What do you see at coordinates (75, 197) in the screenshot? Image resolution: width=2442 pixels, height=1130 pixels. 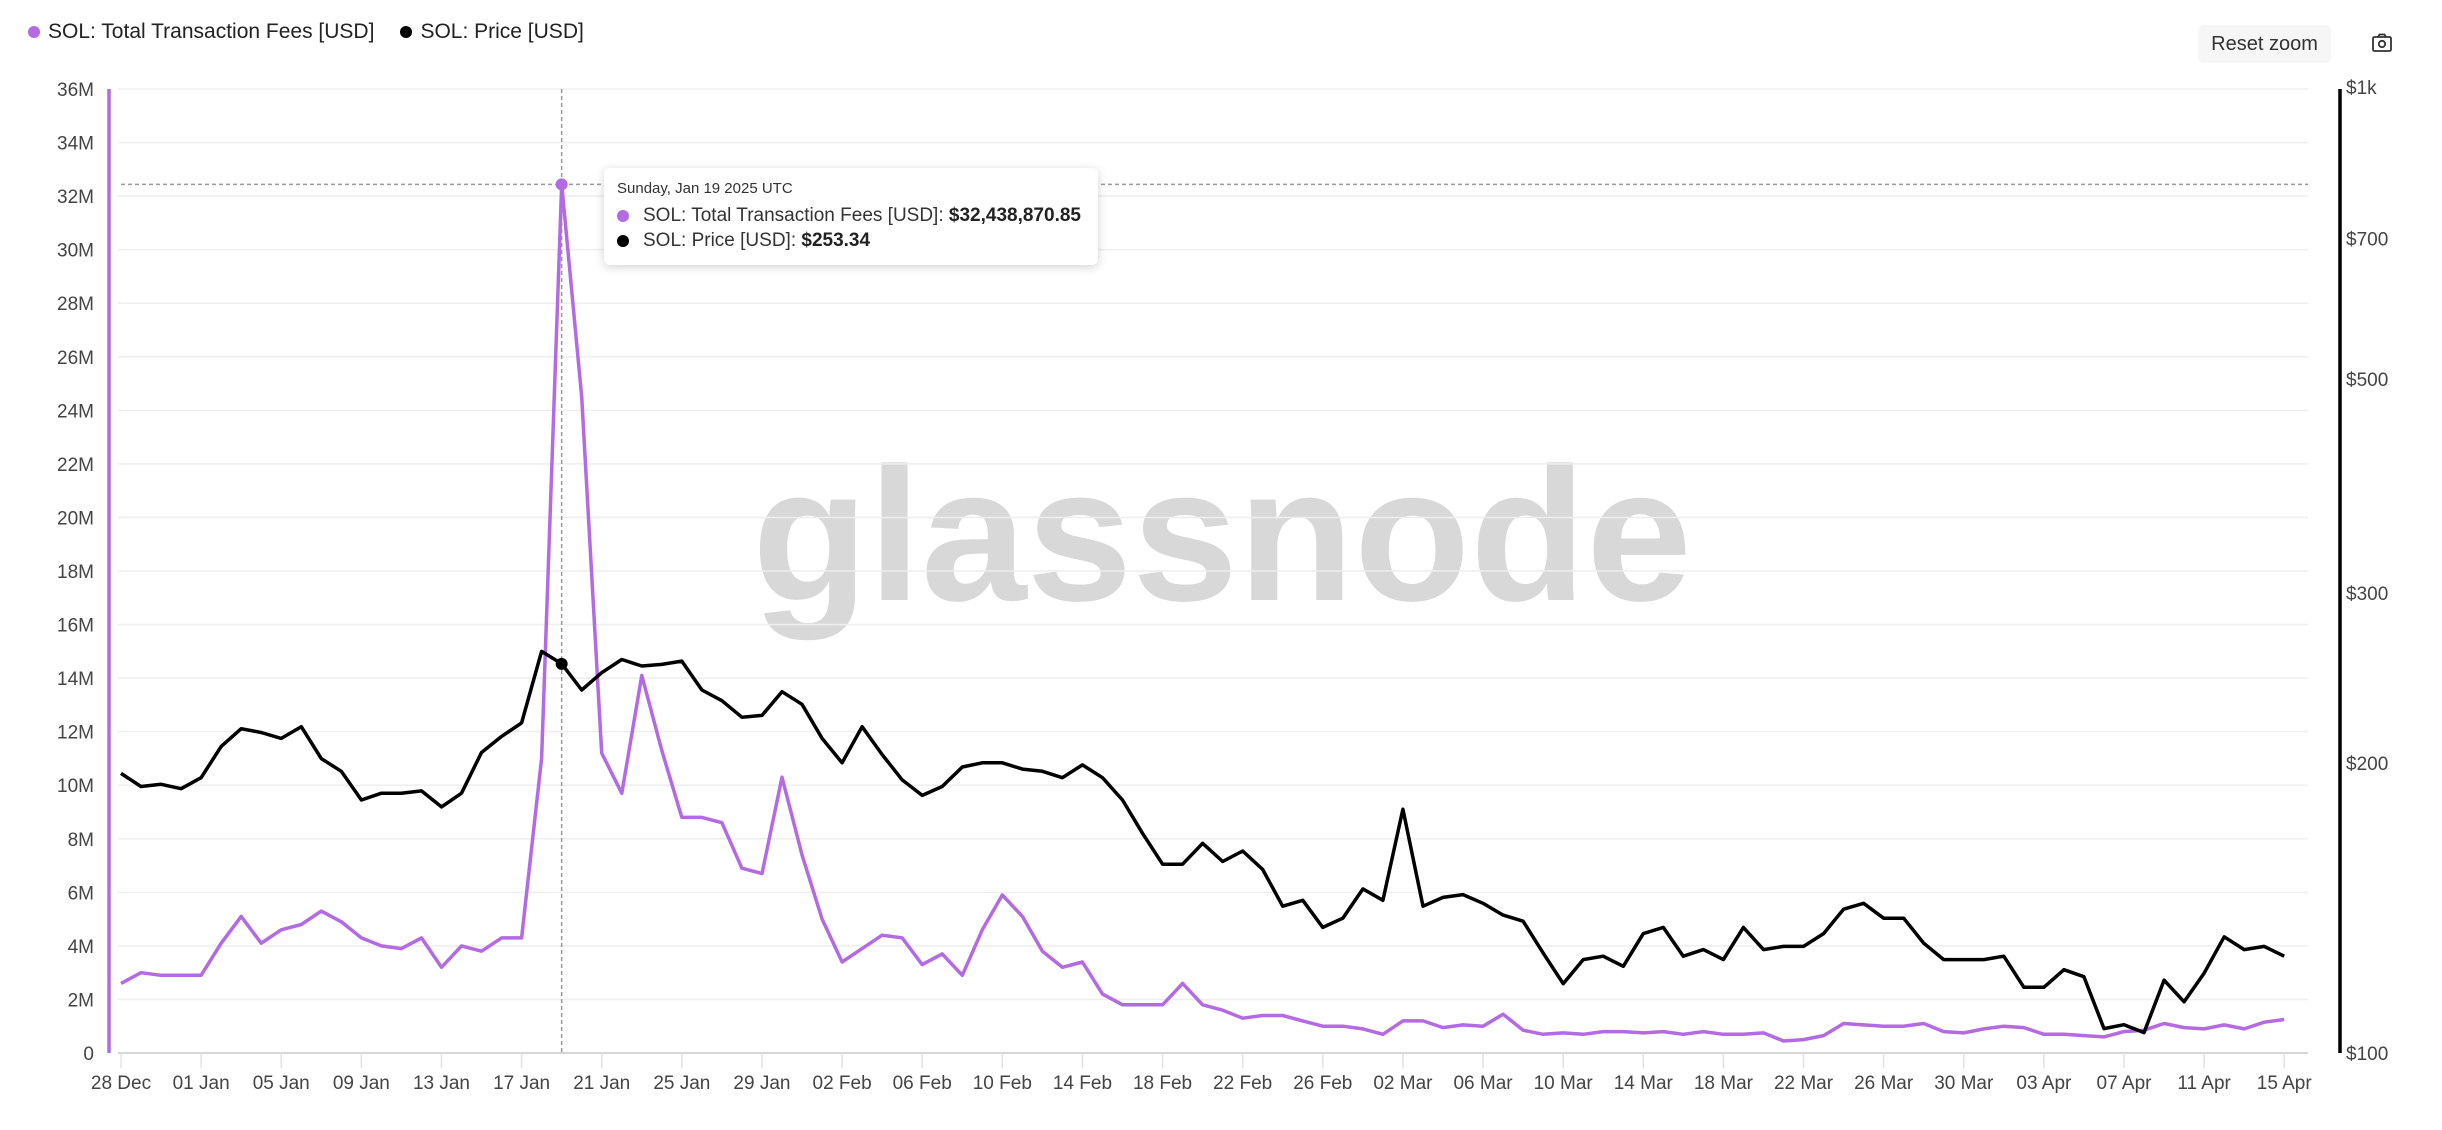 I see `y-tick-label-left: 32M` at bounding box center [75, 197].